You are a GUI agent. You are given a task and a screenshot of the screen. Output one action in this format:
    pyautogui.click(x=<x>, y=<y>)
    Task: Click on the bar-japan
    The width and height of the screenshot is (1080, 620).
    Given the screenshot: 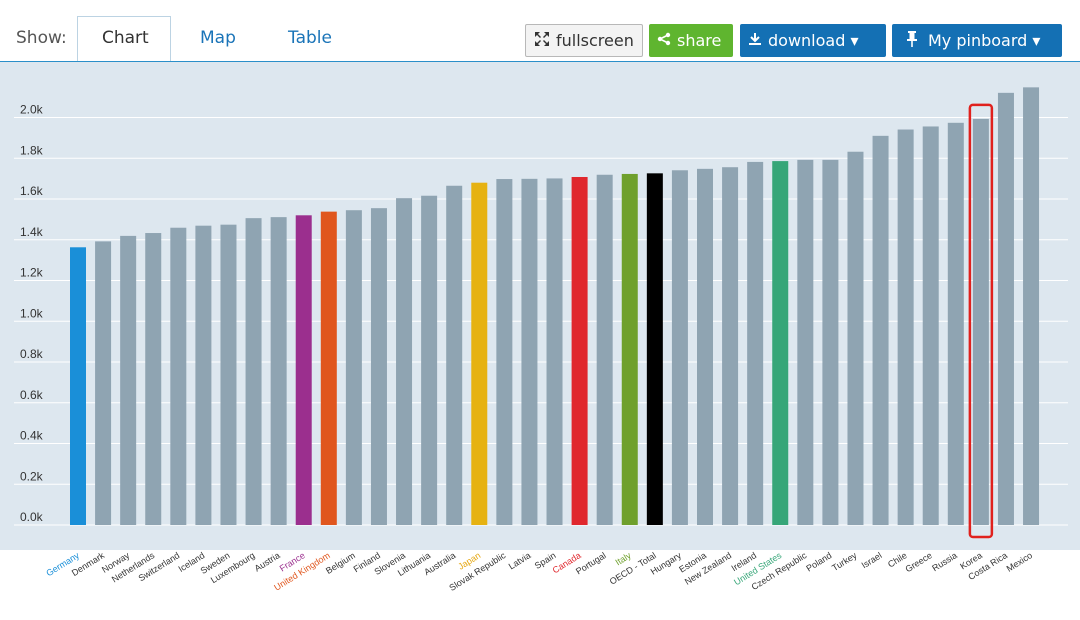 What is the action you would take?
    pyautogui.click(x=479, y=353)
    